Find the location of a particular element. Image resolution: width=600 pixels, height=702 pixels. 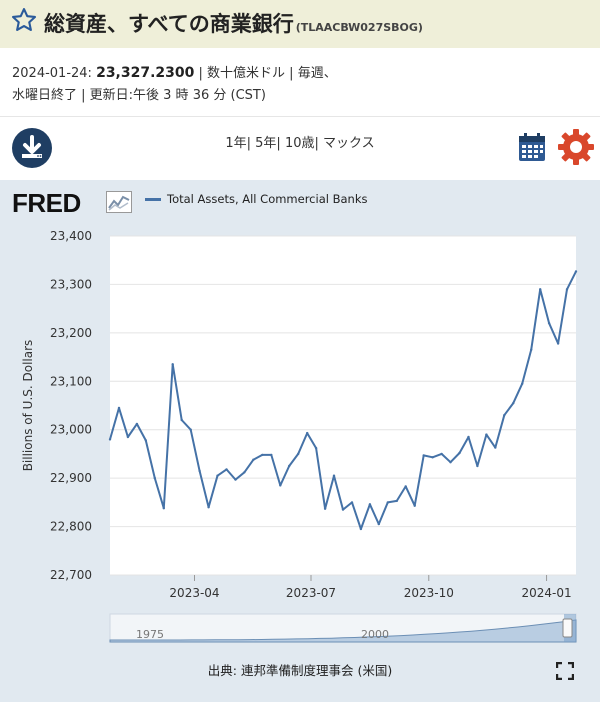

y-tick-label: 23,100 is located at coordinates (71, 381).